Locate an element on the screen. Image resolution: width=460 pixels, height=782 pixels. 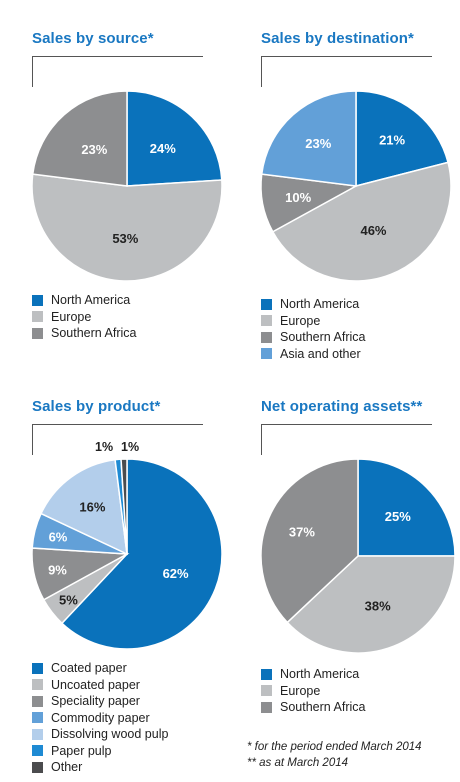
chart-title-sales-by-product: Sales by product* is located at coordinates (96, 406).